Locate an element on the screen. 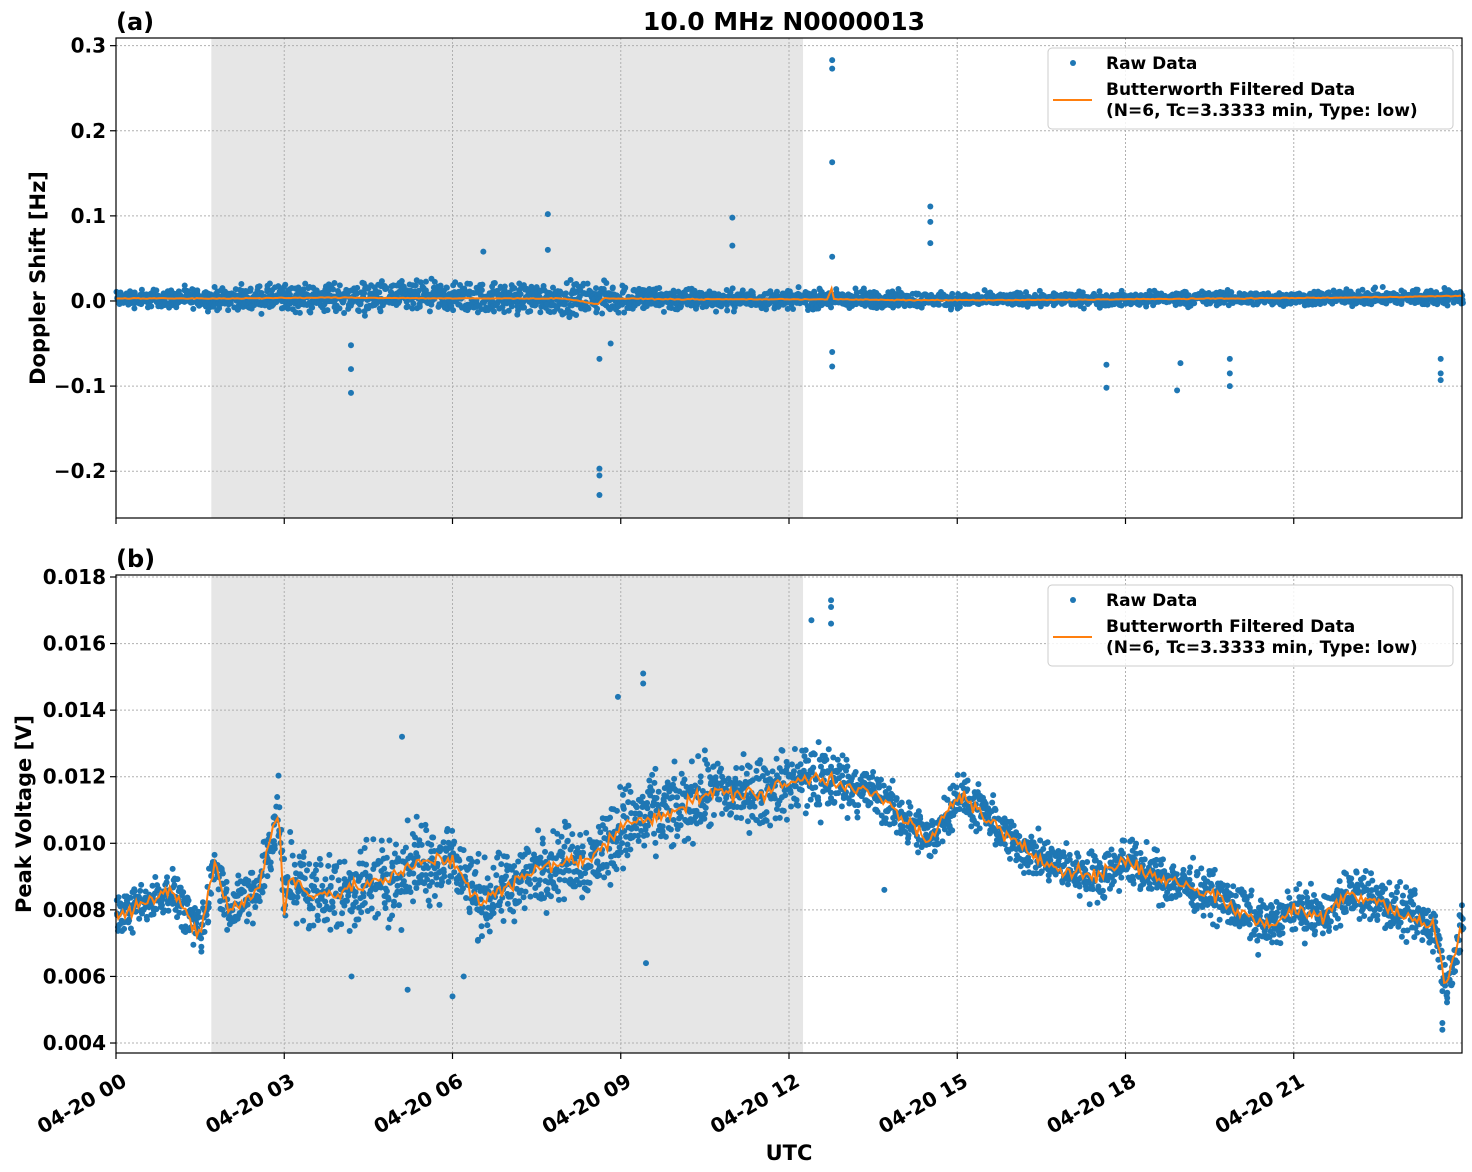 The image size is (1472, 1172). y-tick-label: 0.006 is located at coordinates (74, 976).